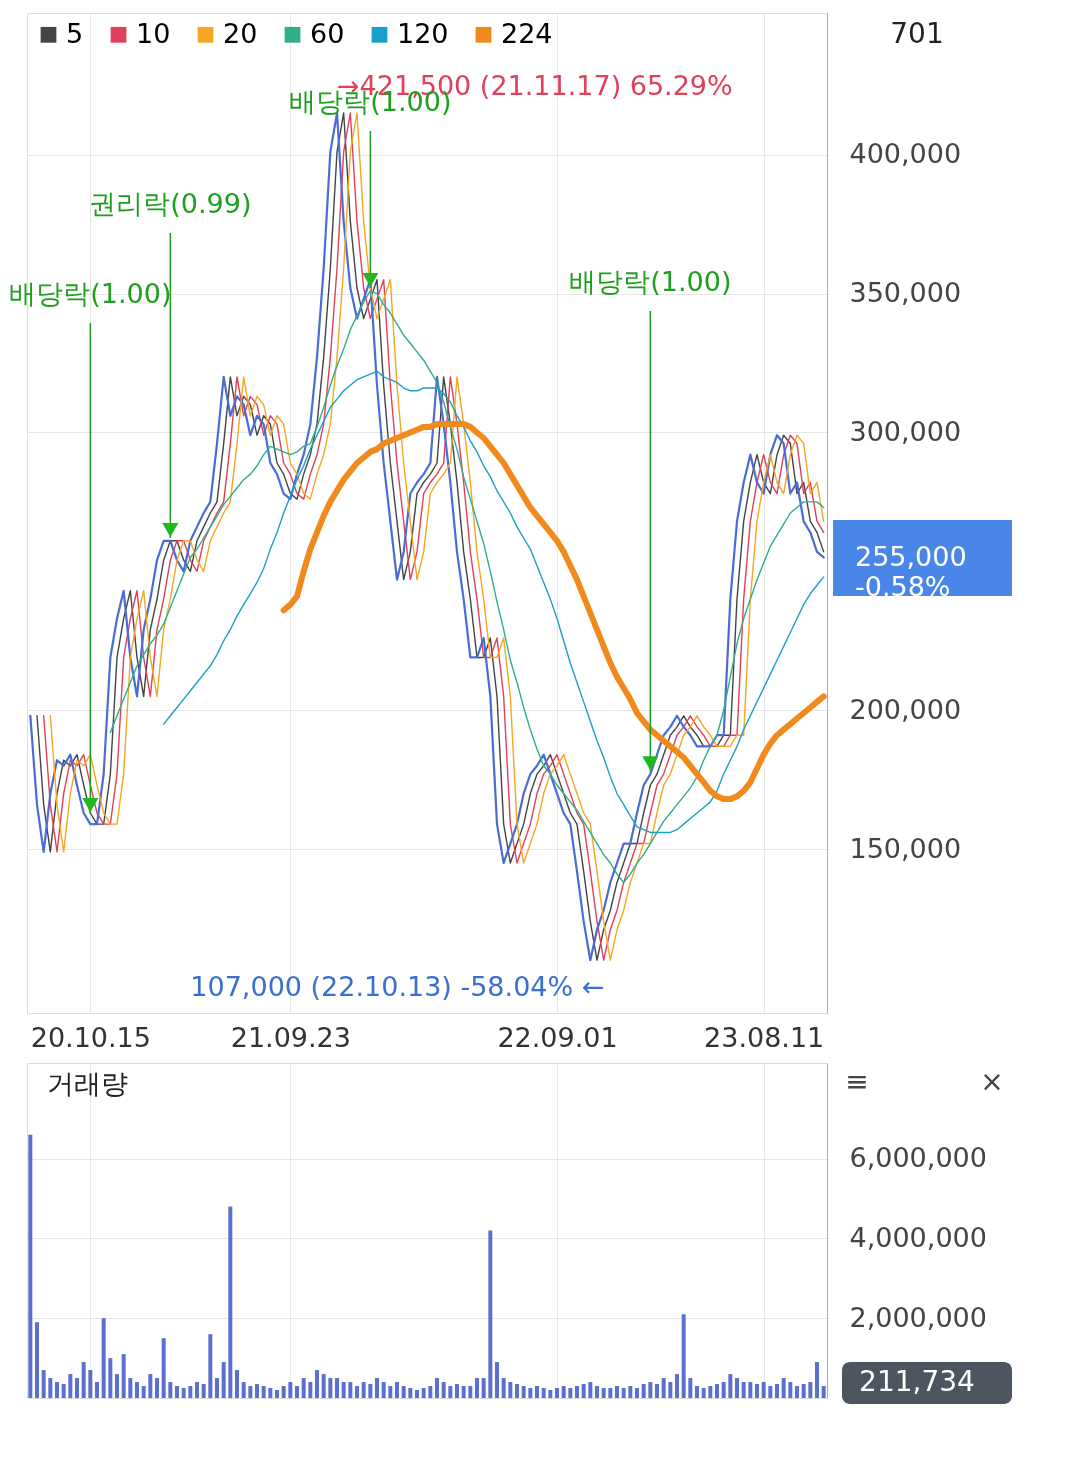 The width and height of the screenshot is (1080, 1473). Describe the element at coordinates (90, 1037) in the screenshot. I see `x-tick-label: 20.10.15` at that location.